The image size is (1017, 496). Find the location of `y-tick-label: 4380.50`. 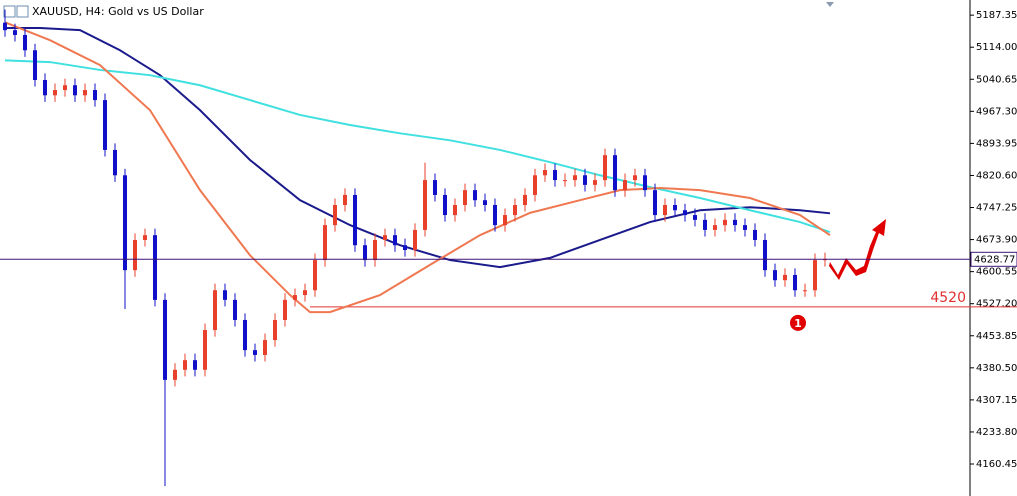

y-tick-label: 4380.50 is located at coordinates (996, 368).